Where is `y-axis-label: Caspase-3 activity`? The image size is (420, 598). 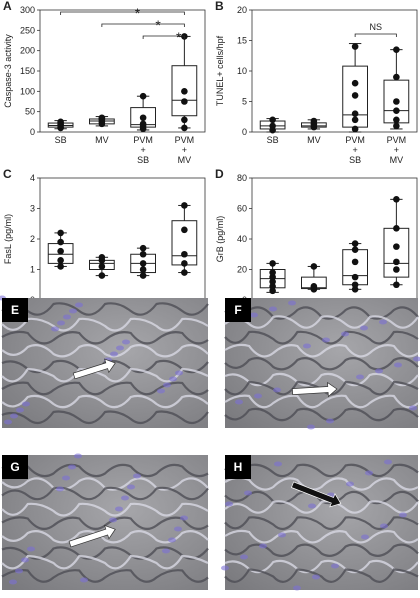 y-axis-label: Caspase-3 activity is located at coordinates (8, 71).